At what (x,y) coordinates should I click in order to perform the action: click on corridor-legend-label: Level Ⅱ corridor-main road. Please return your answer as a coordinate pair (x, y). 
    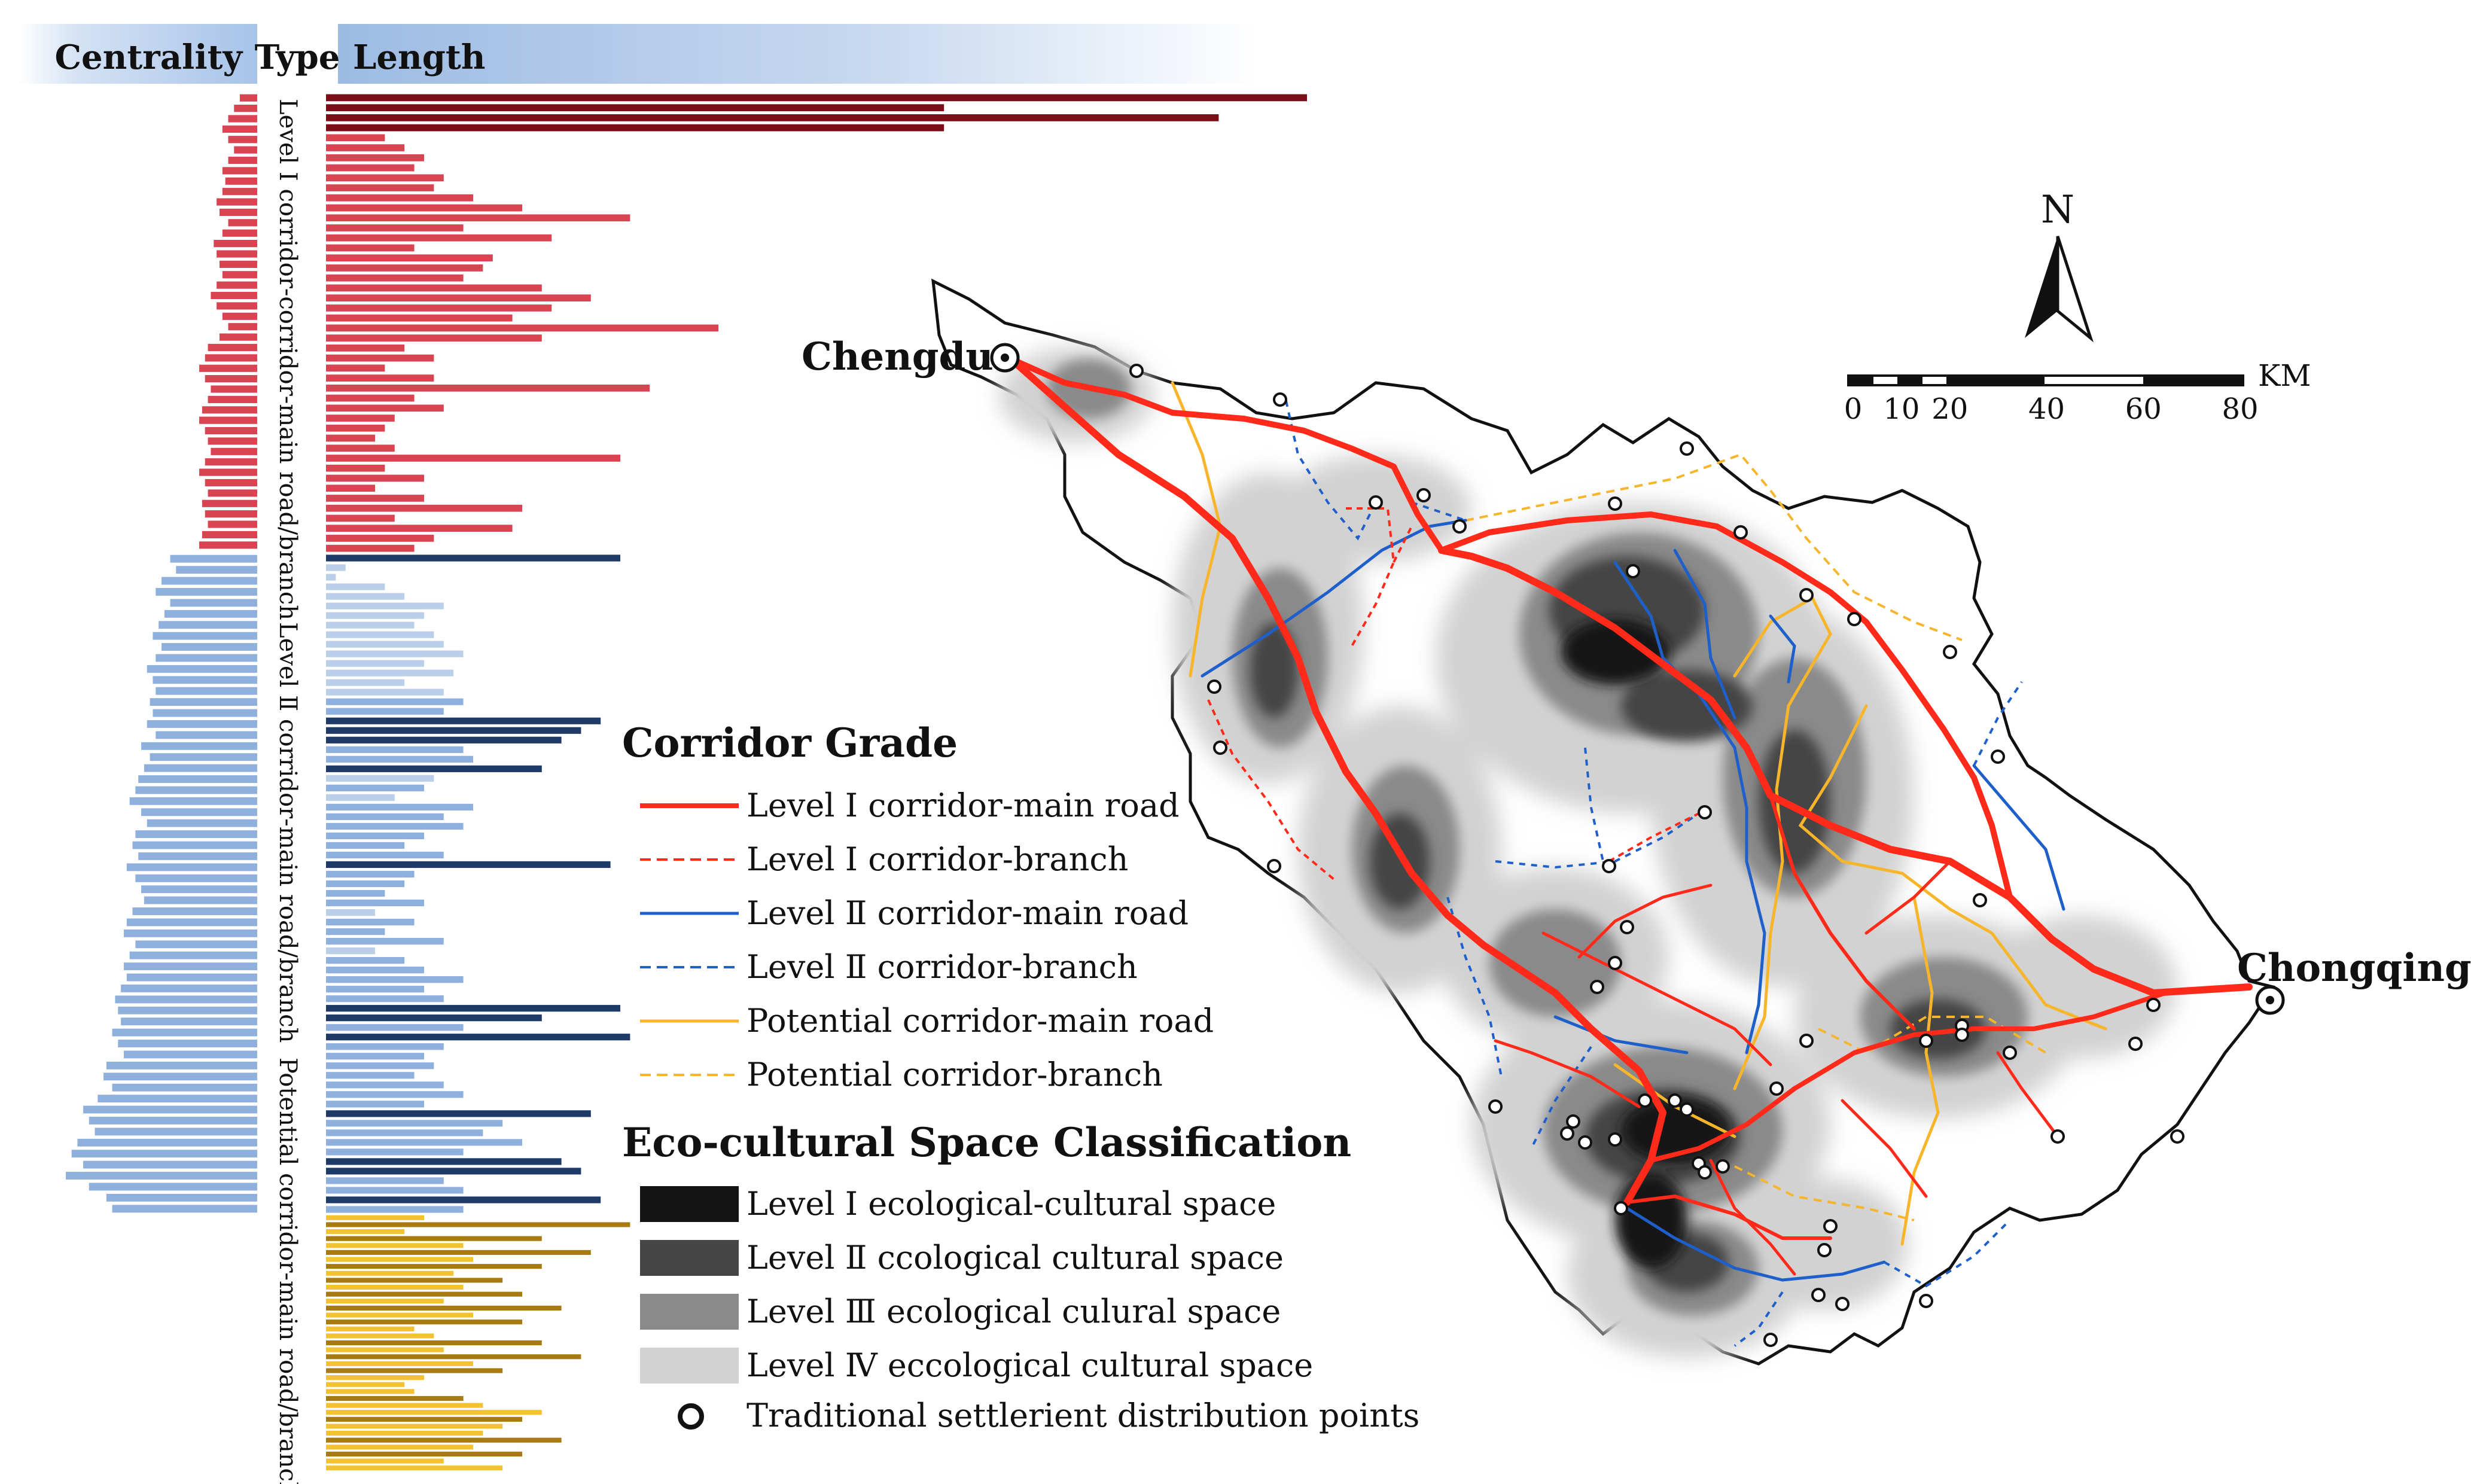
    Looking at the image, I should click on (968, 913).